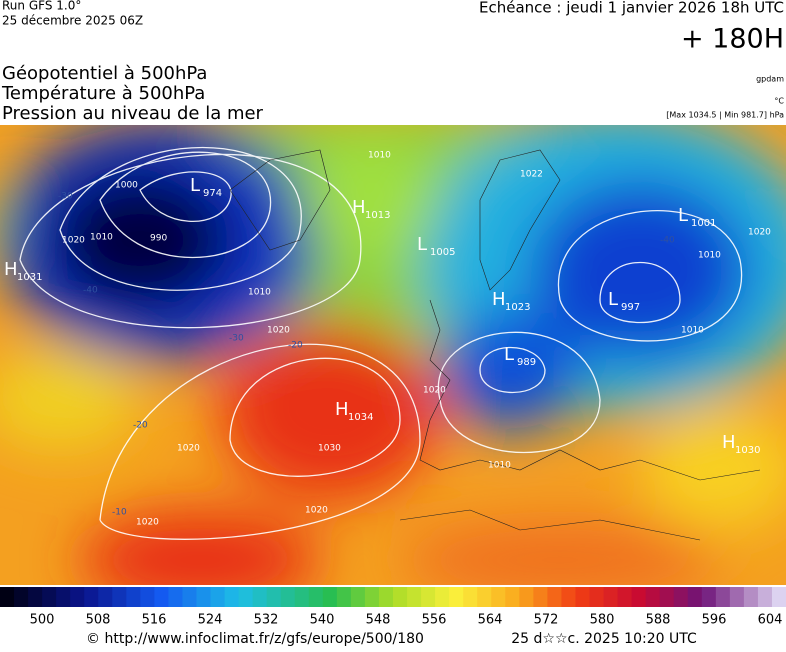 The height and width of the screenshot is (652, 786). What do you see at coordinates (322, 620) in the screenshot?
I see `colorbar-label: 540` at bounding box center [322, 620].